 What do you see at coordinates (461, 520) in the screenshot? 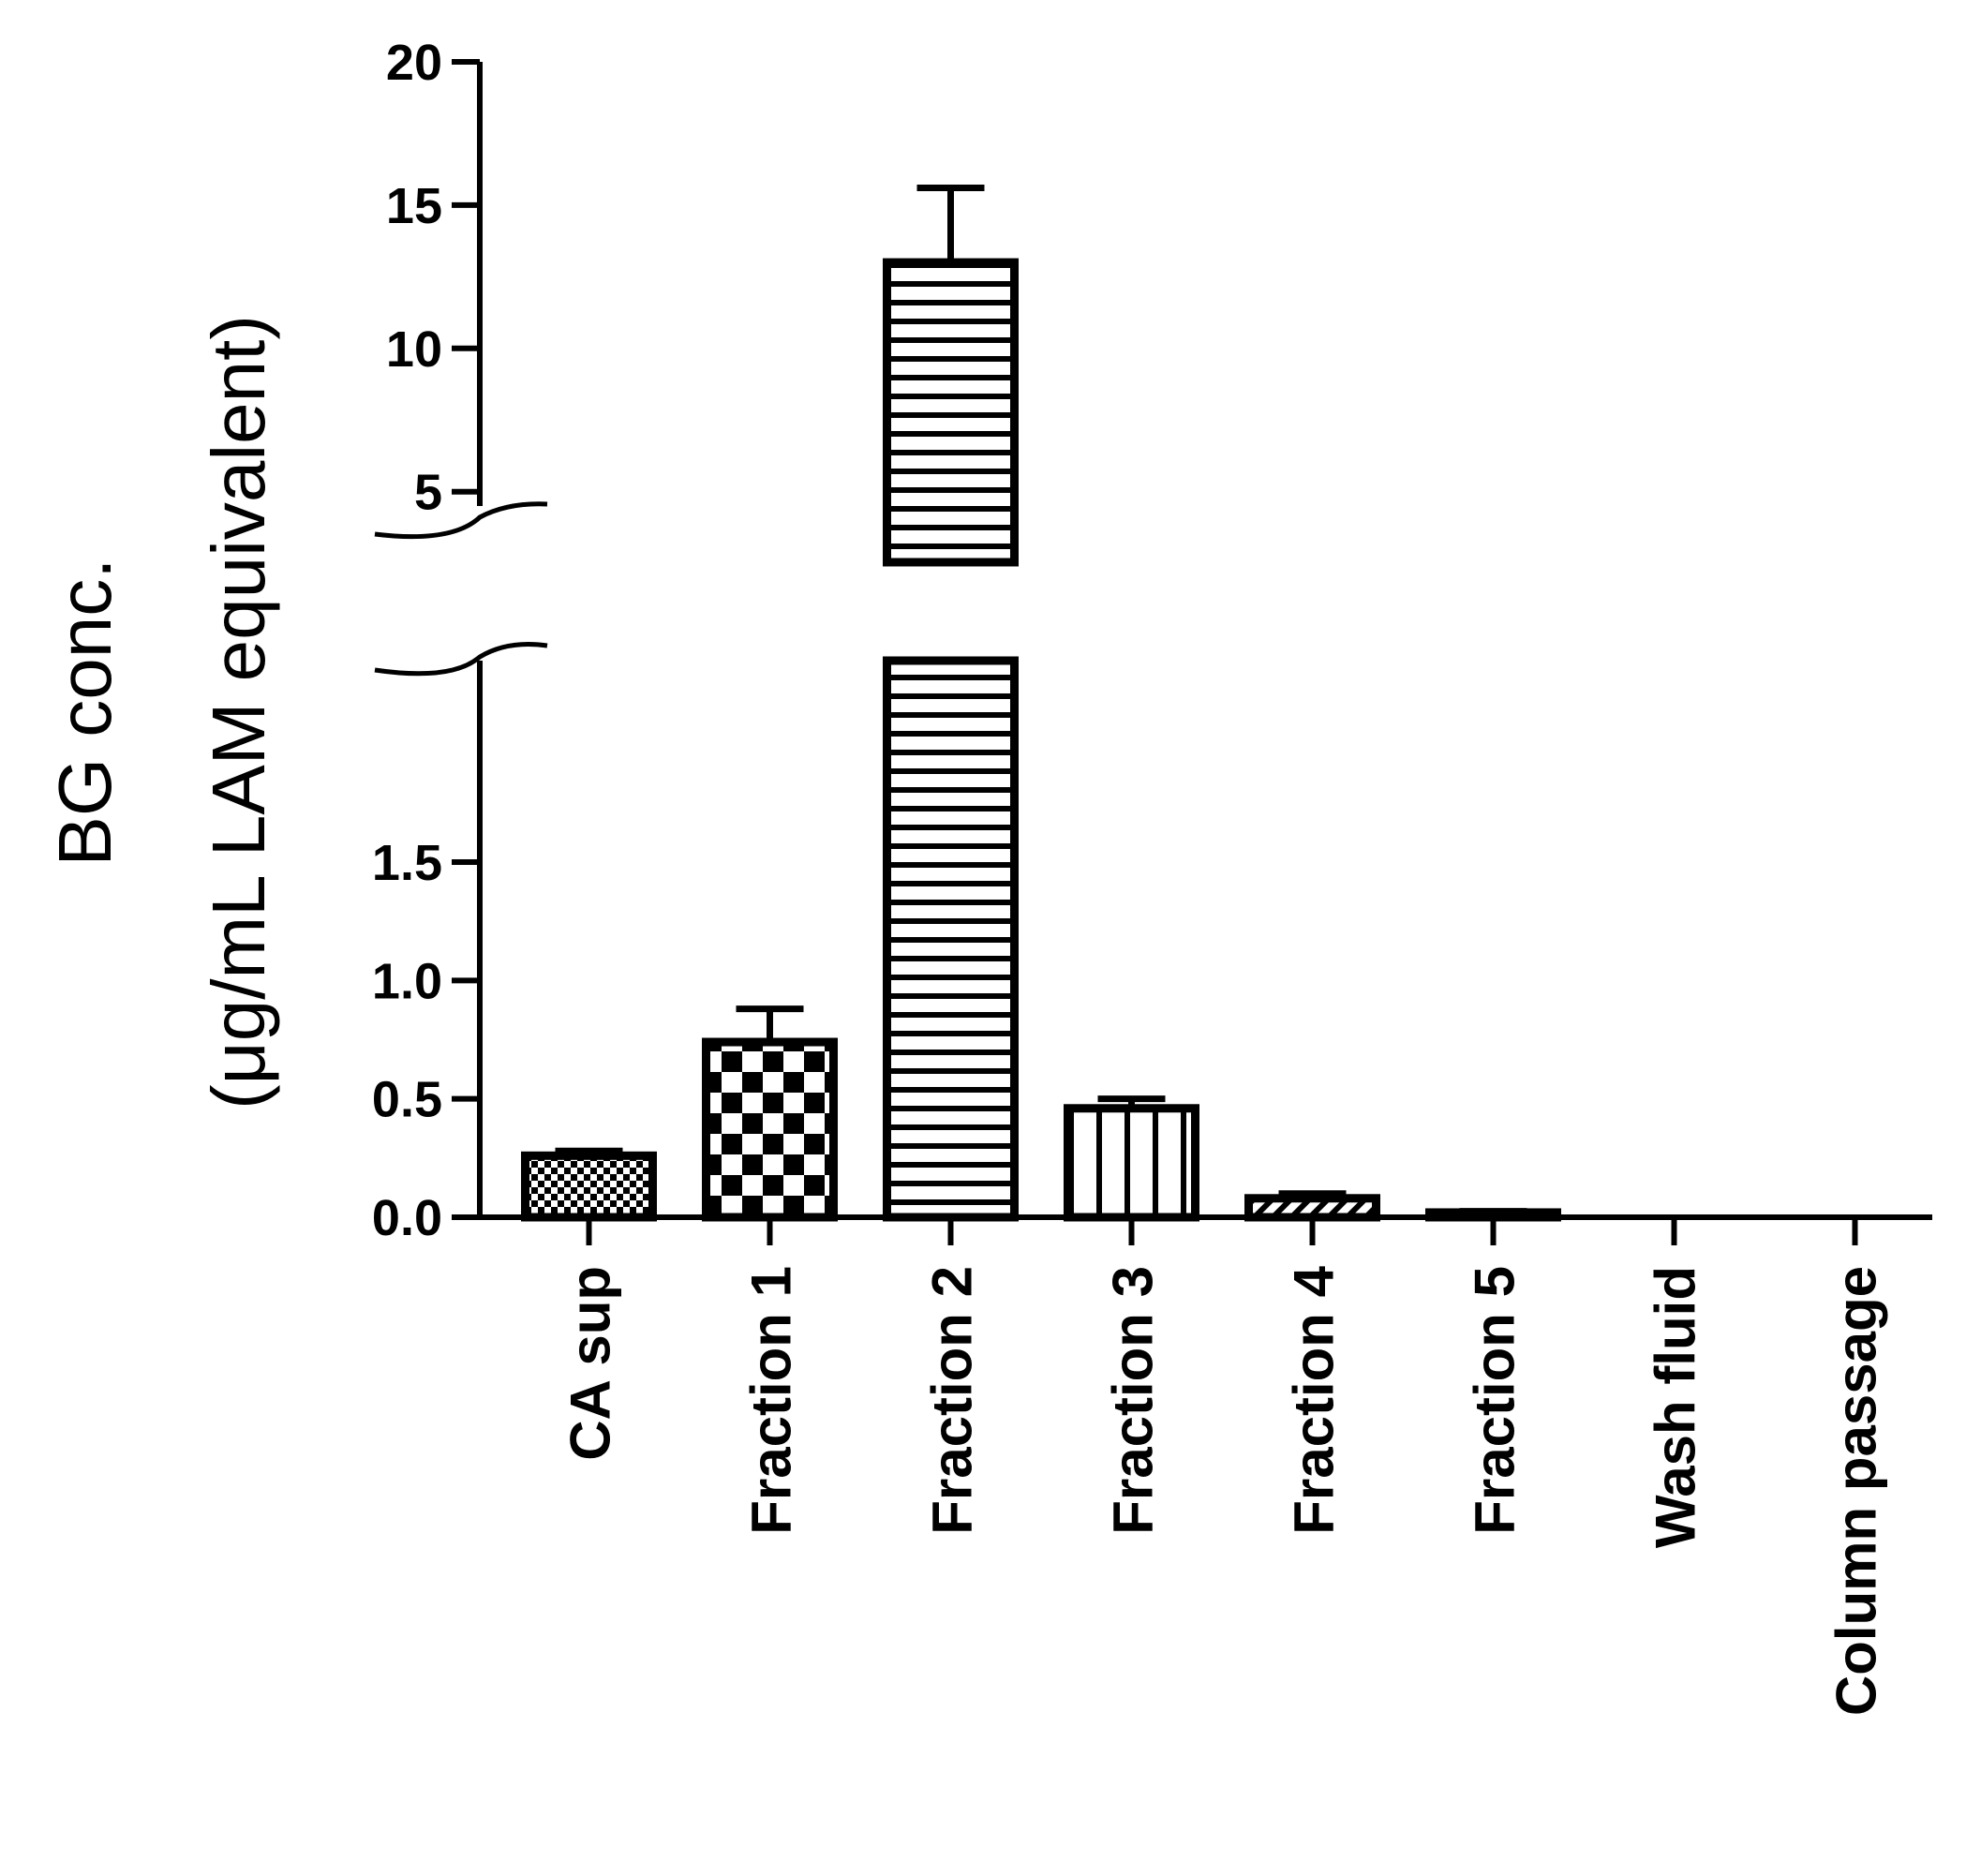
I see `axis-break-upper` at bounding box center [461, 520].